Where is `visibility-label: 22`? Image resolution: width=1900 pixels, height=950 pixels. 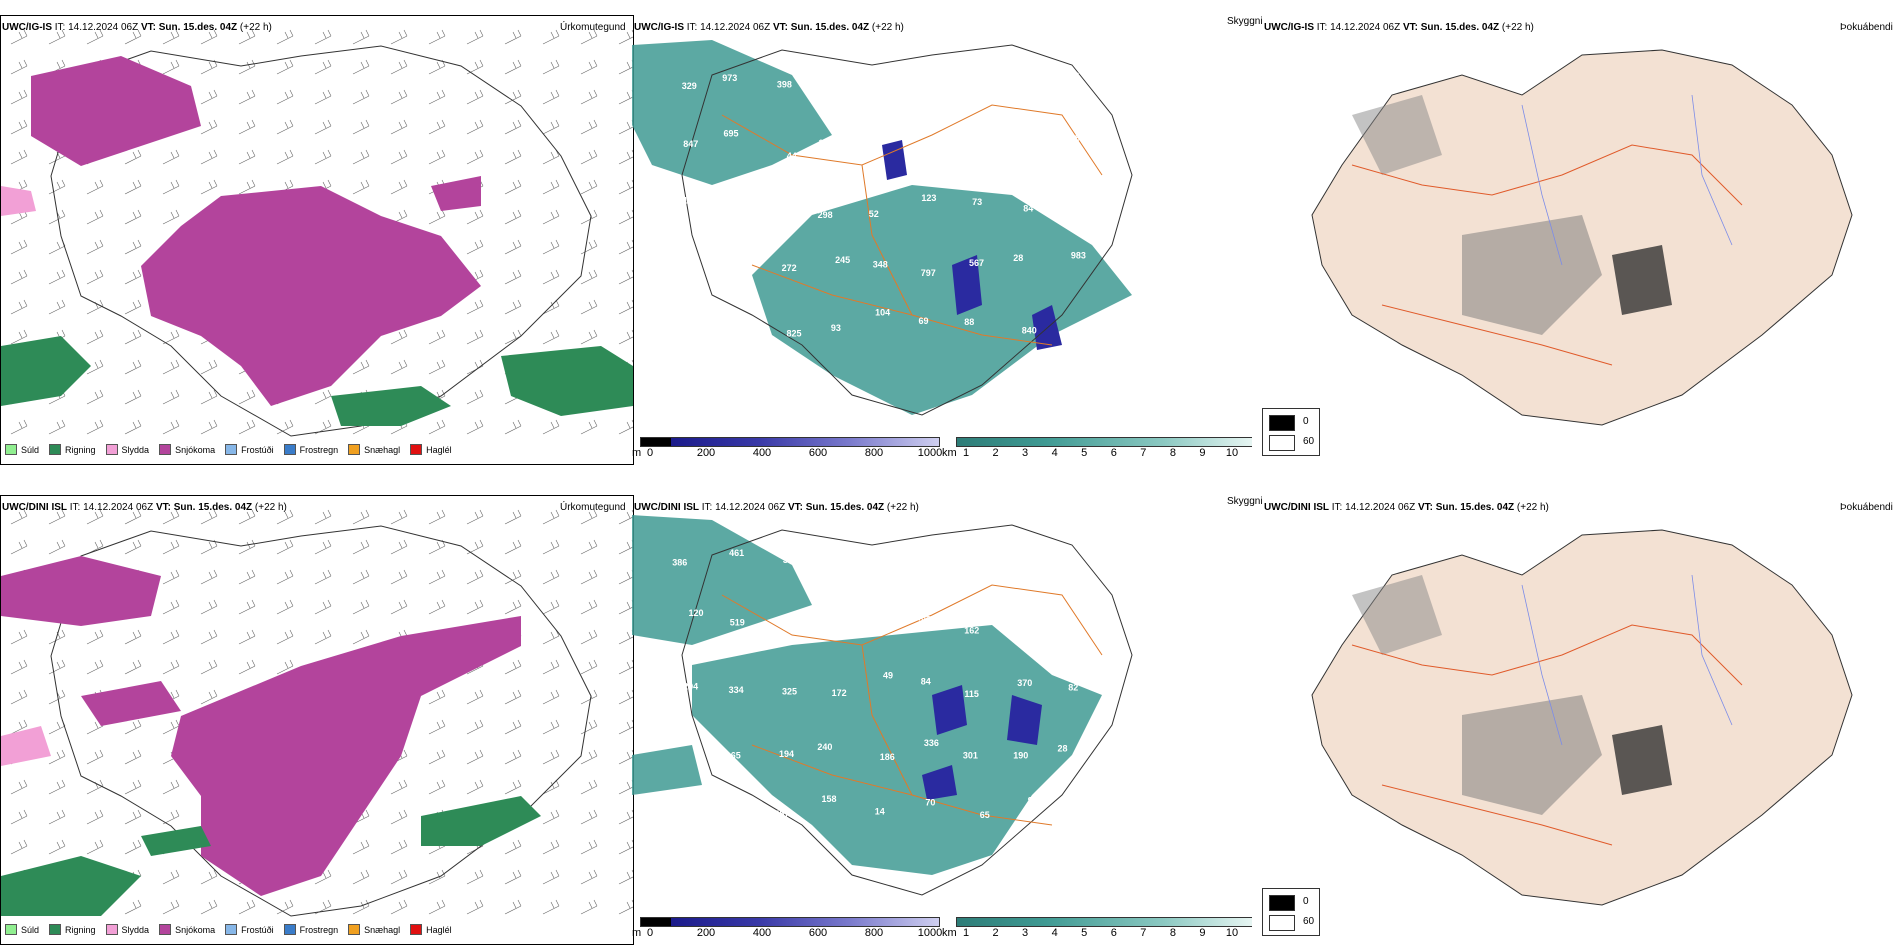 visibility-label: 22 is located at coordinates (1062, 625).